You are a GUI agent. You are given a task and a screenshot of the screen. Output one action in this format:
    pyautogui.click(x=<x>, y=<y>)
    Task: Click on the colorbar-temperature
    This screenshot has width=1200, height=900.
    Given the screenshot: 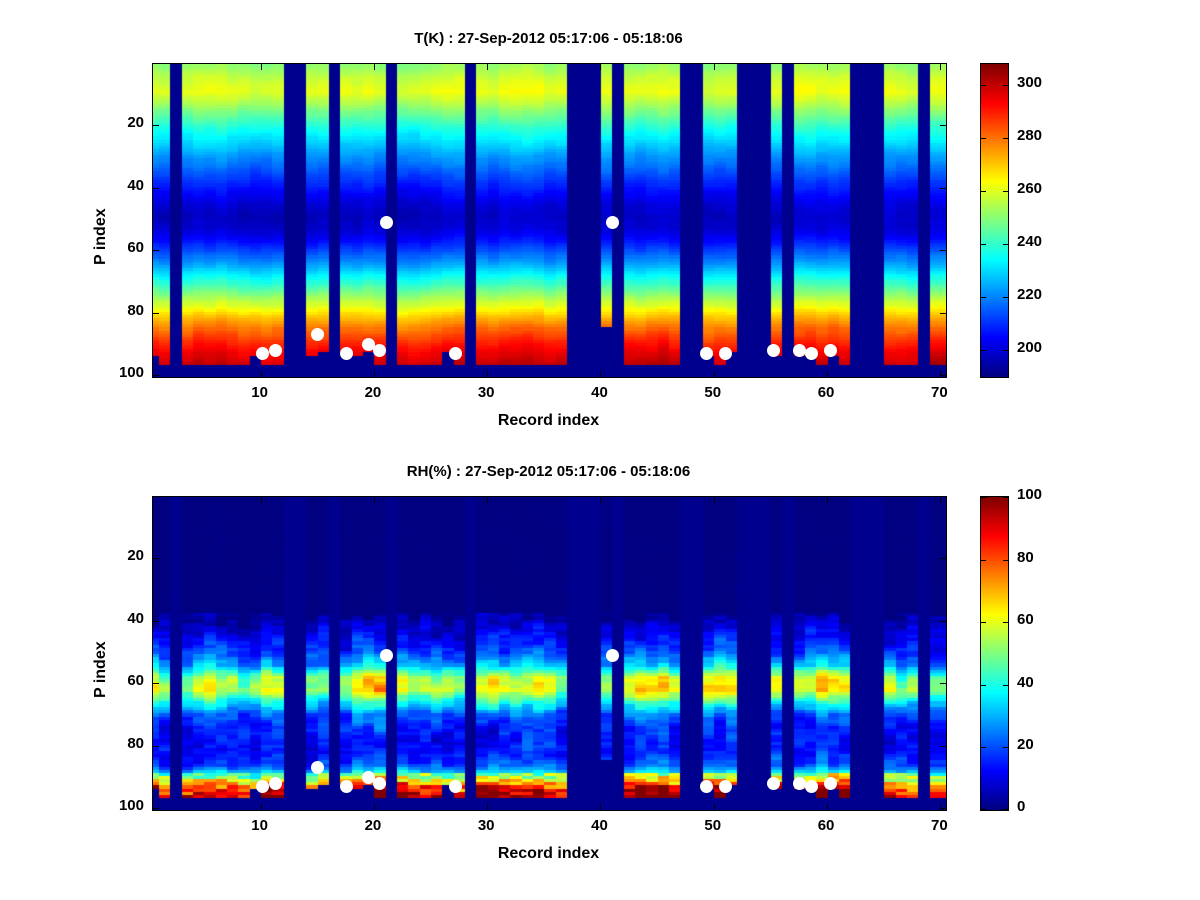 What is the action you would take?
    pyautogui.click(x=994, y=220)
    